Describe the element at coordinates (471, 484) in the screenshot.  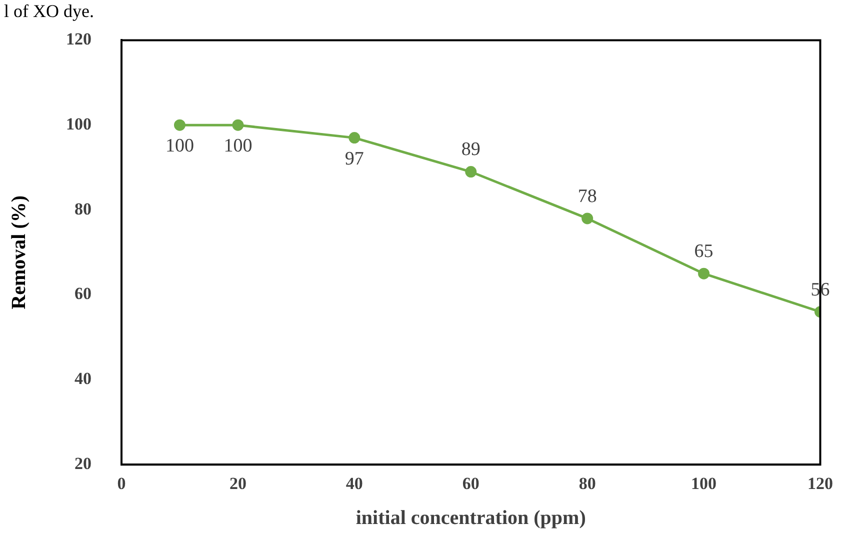
I see `x-tick-label: 60` at that location.